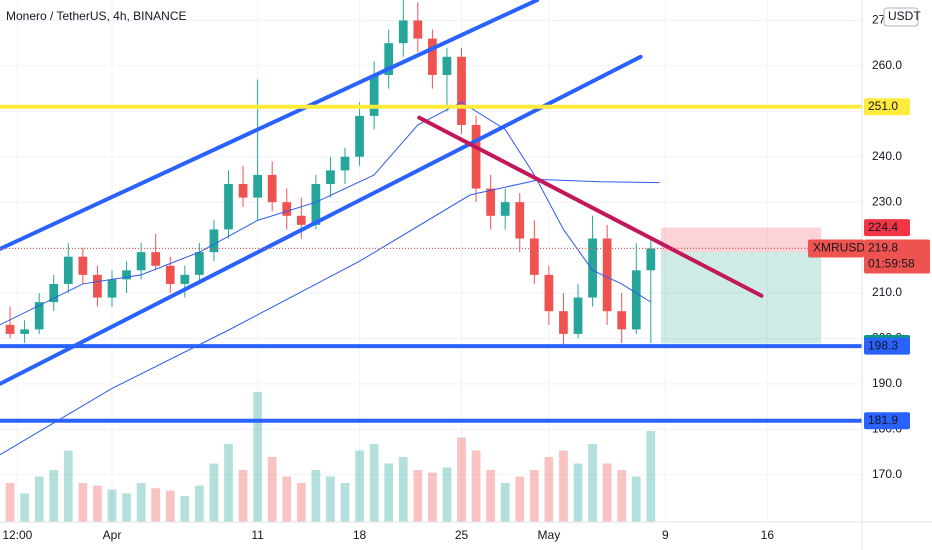  Describe the element at coordinates (883, 227) in the screenshot. I see `price-label-text: 224.4` at that location.